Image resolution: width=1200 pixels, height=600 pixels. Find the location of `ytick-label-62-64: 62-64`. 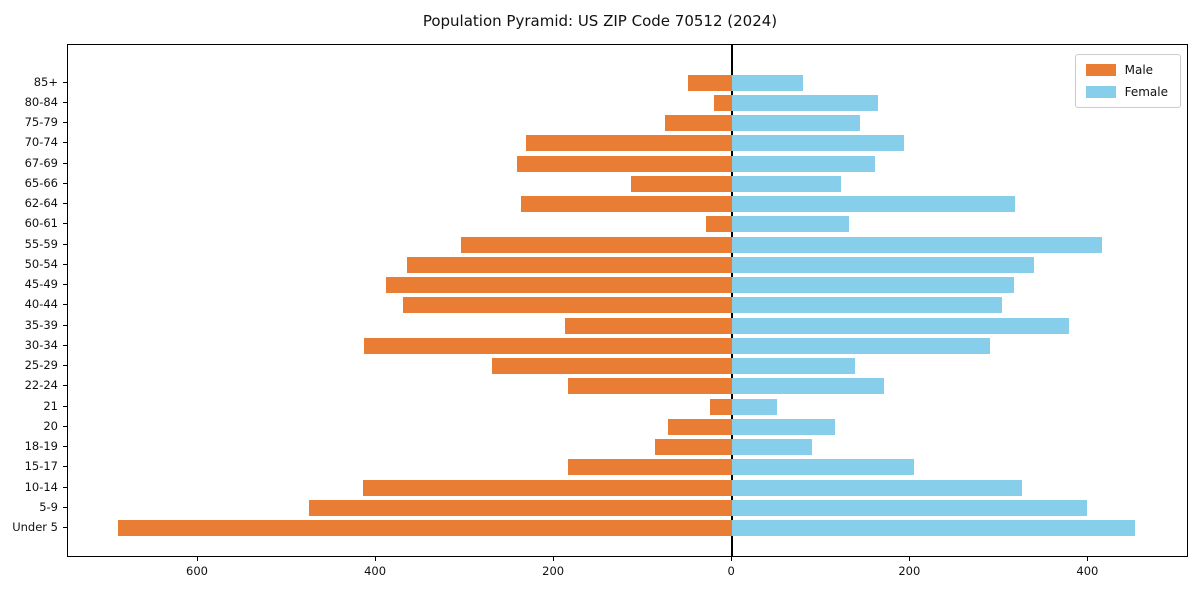

ytick-label-62-64: 62-64 is located at coordinates (41, 203).